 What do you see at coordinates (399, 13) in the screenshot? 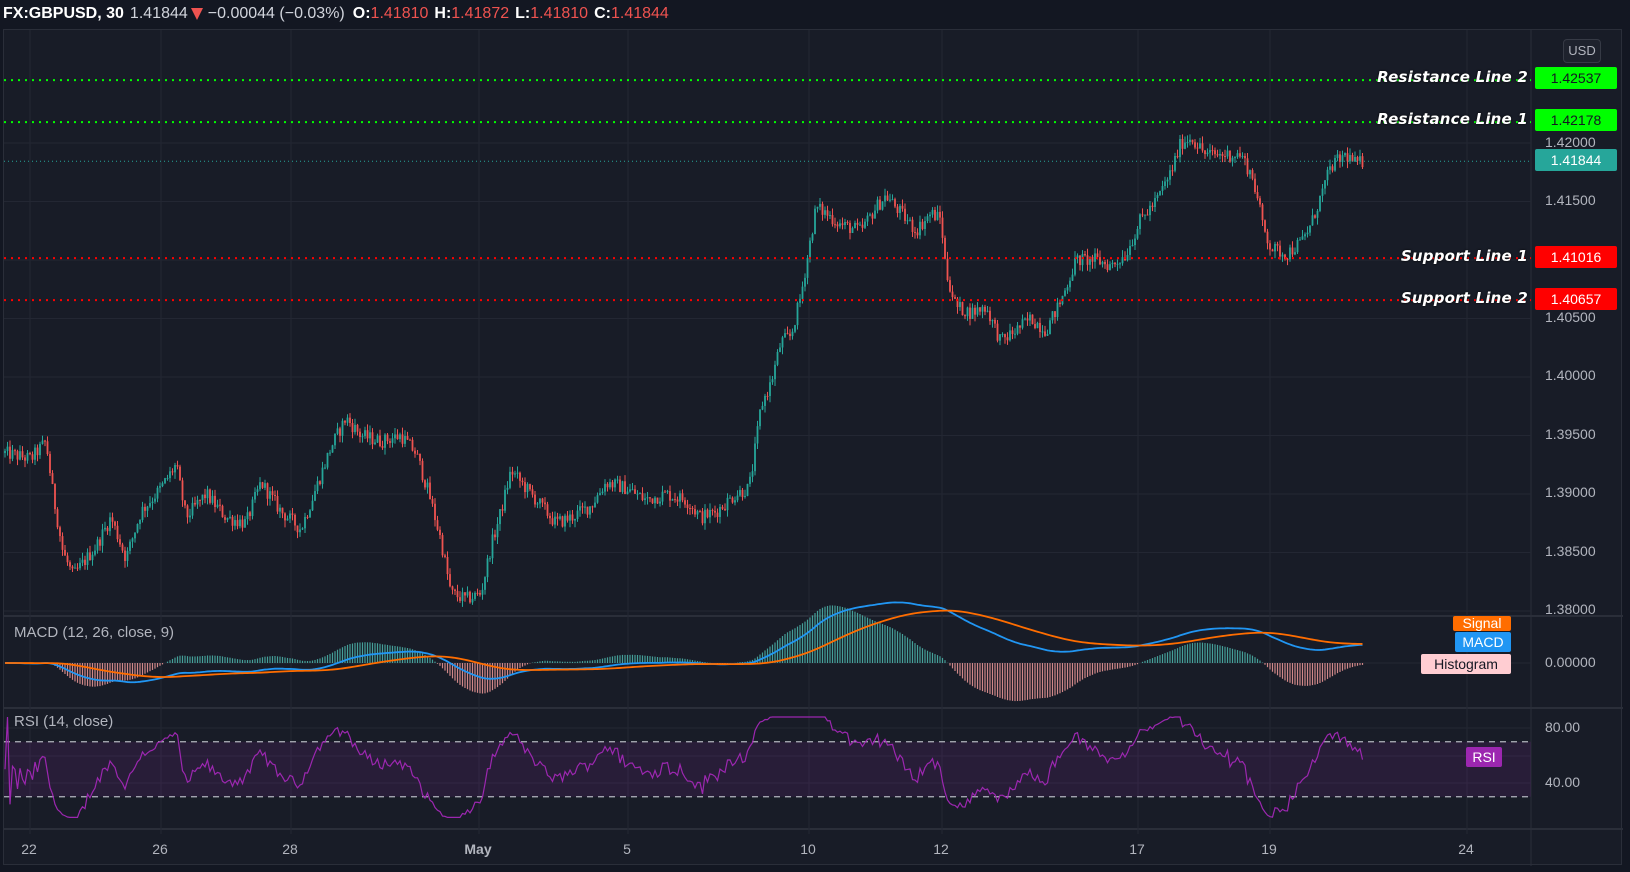
I see `open-value: 1.41810` at bounding box center [399, 13].